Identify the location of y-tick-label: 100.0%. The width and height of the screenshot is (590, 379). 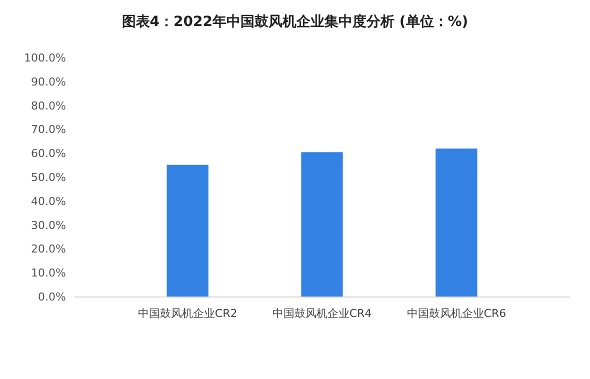
(45, 58).